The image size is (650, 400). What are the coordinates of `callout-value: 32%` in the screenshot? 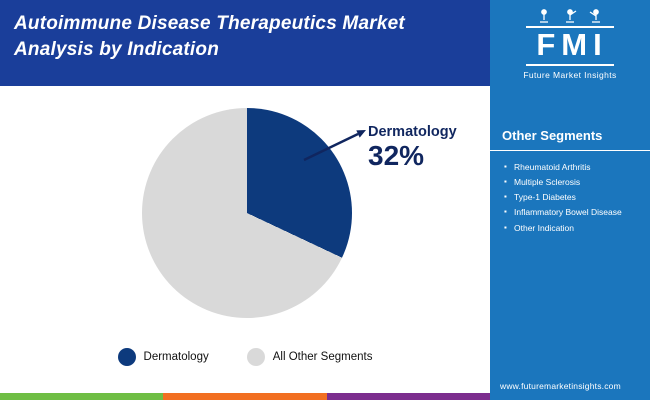 It's located at (396, 155).